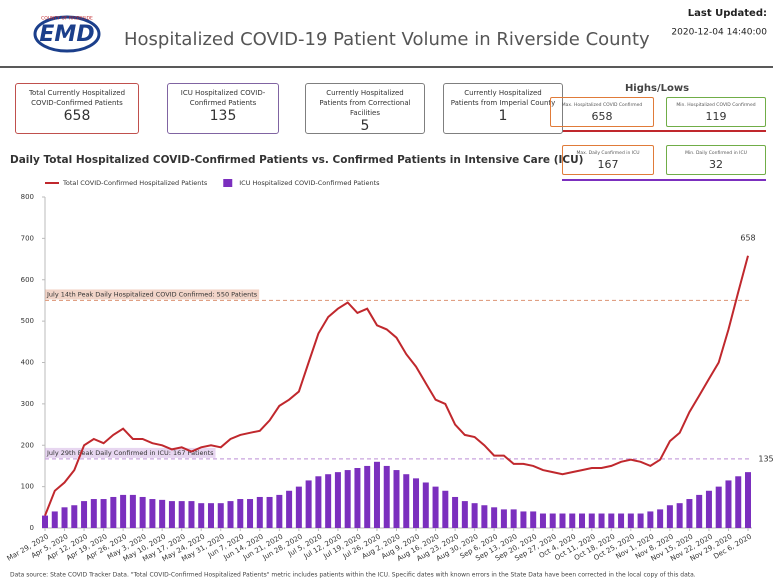 The width and height of the screenshot is (773, 580). Describe the element at coordinates (657, 88) in the screenshot. I see `highs-lows-title: Highs/Lows` at that location.